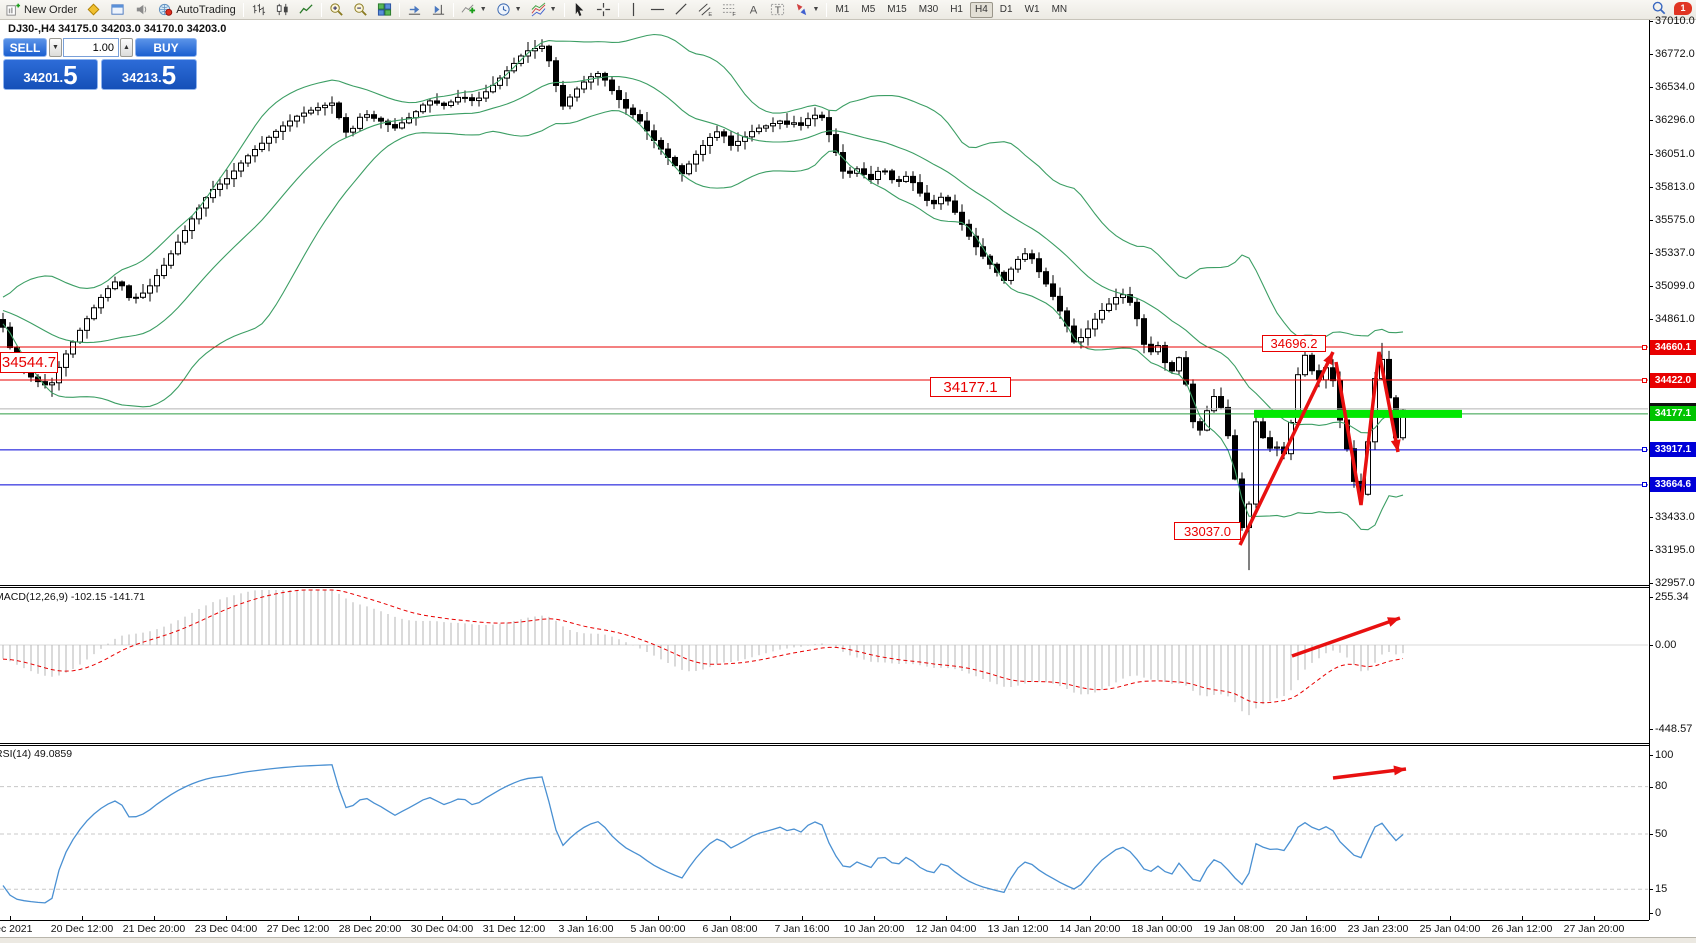 Image resolution: width=1696 pixels, height=943 pixels. What do you see at coordinates (82, 929) in the screenshot?
I see `x-axis-tick-label: 20 Dec 12:00` at bounding box center [82, 929].